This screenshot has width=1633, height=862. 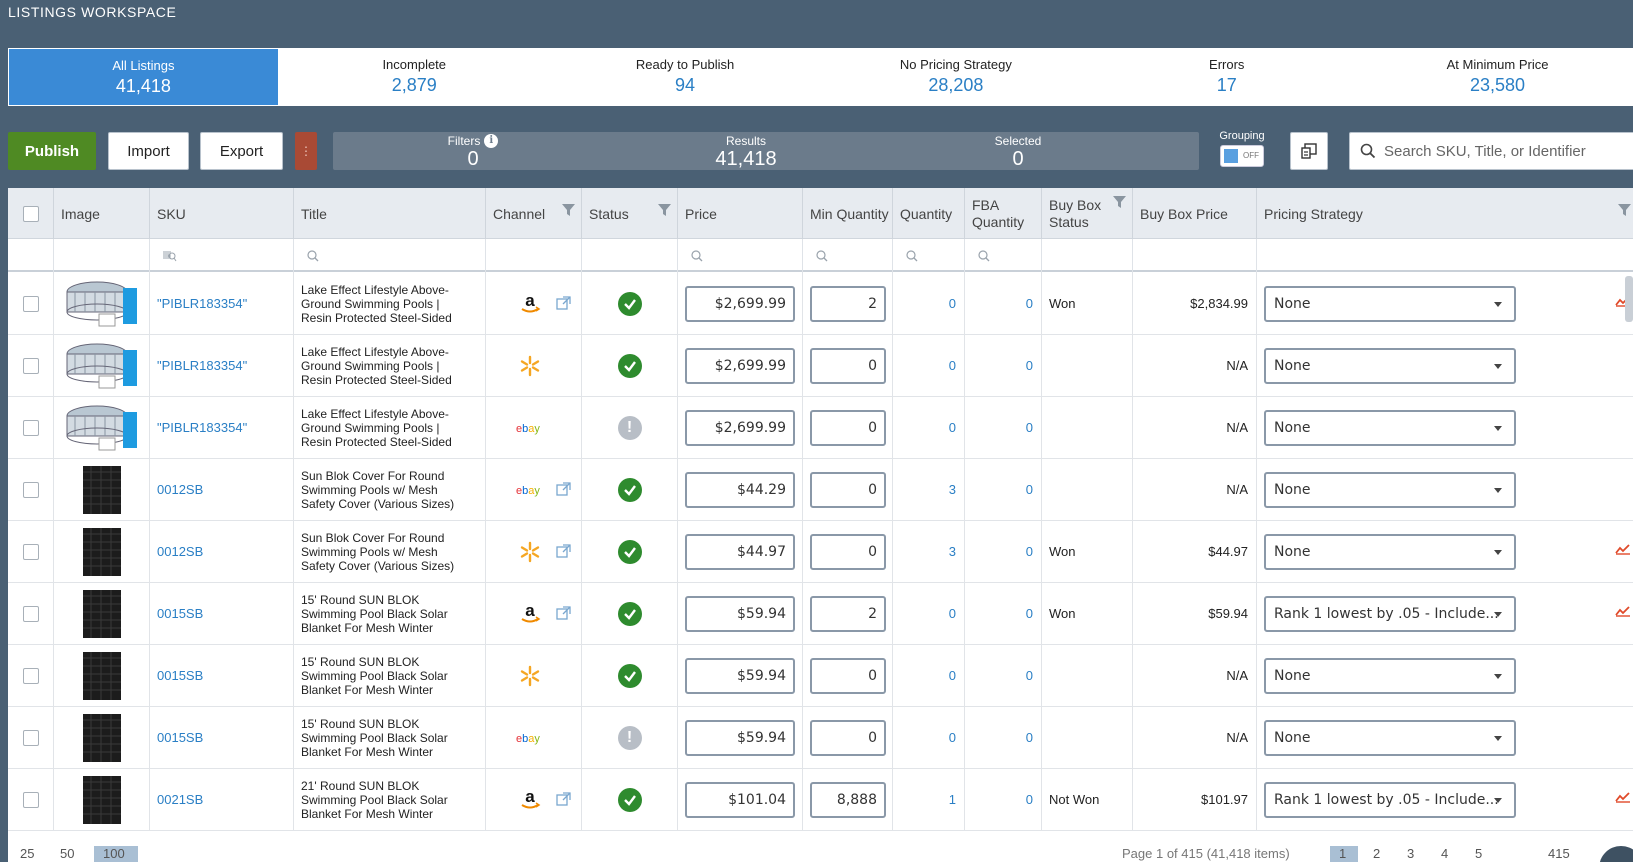 What do you see at coordinates (1003, 255) in the screenshot?
I see `fba-quantity-filter` at bounding box center [1003, 255].